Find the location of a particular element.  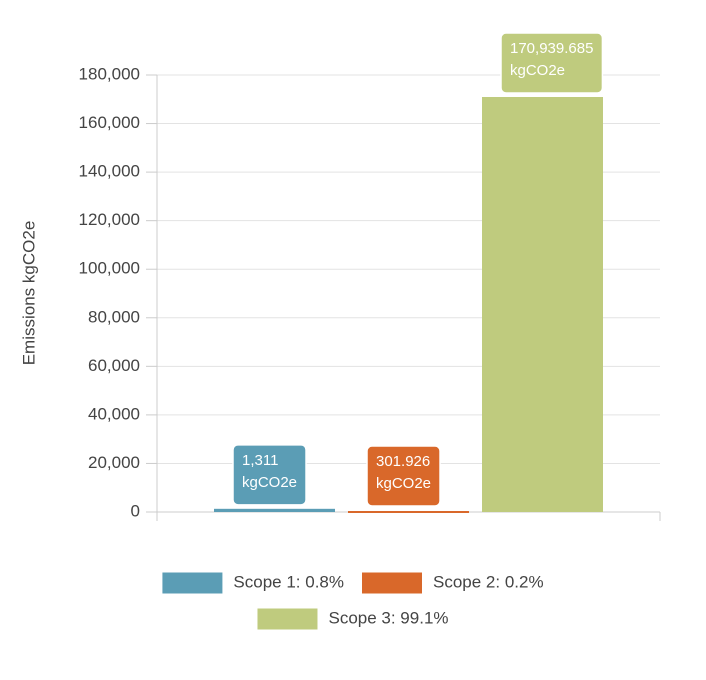

legend-label: Scope 1: 0.8% is located at coordinates (288, 581).